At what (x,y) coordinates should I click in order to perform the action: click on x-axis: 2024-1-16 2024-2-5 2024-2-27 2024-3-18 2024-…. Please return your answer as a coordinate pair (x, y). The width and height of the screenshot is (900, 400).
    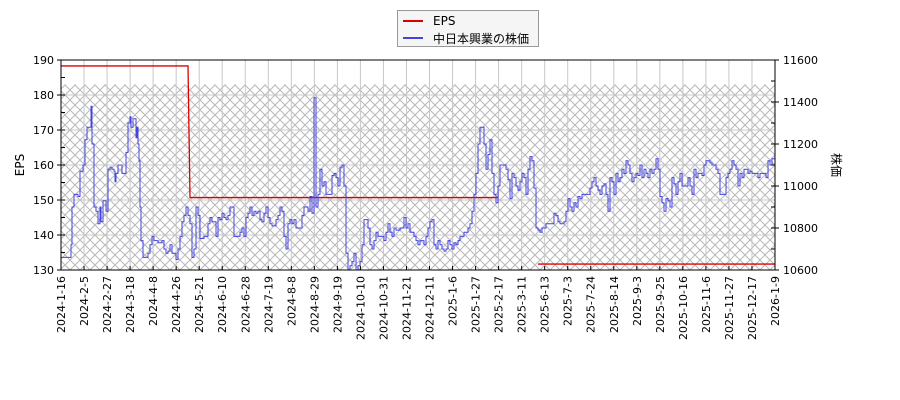
    Looking at the image, I should click on (418, 303).